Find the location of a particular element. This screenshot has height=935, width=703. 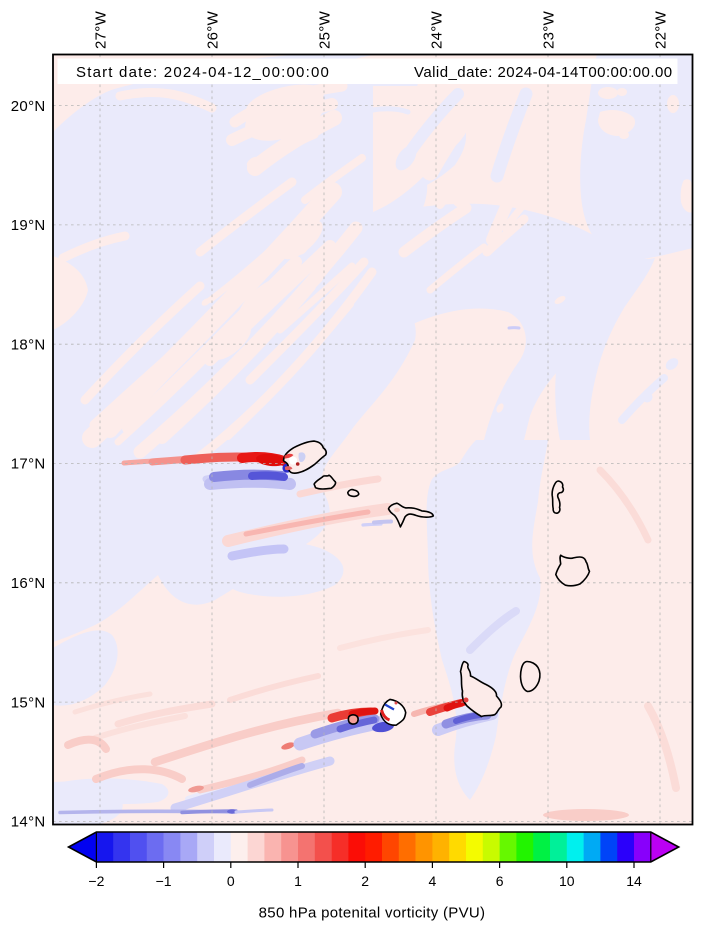

svg-text: −2 is located at coordinates (96, 881).